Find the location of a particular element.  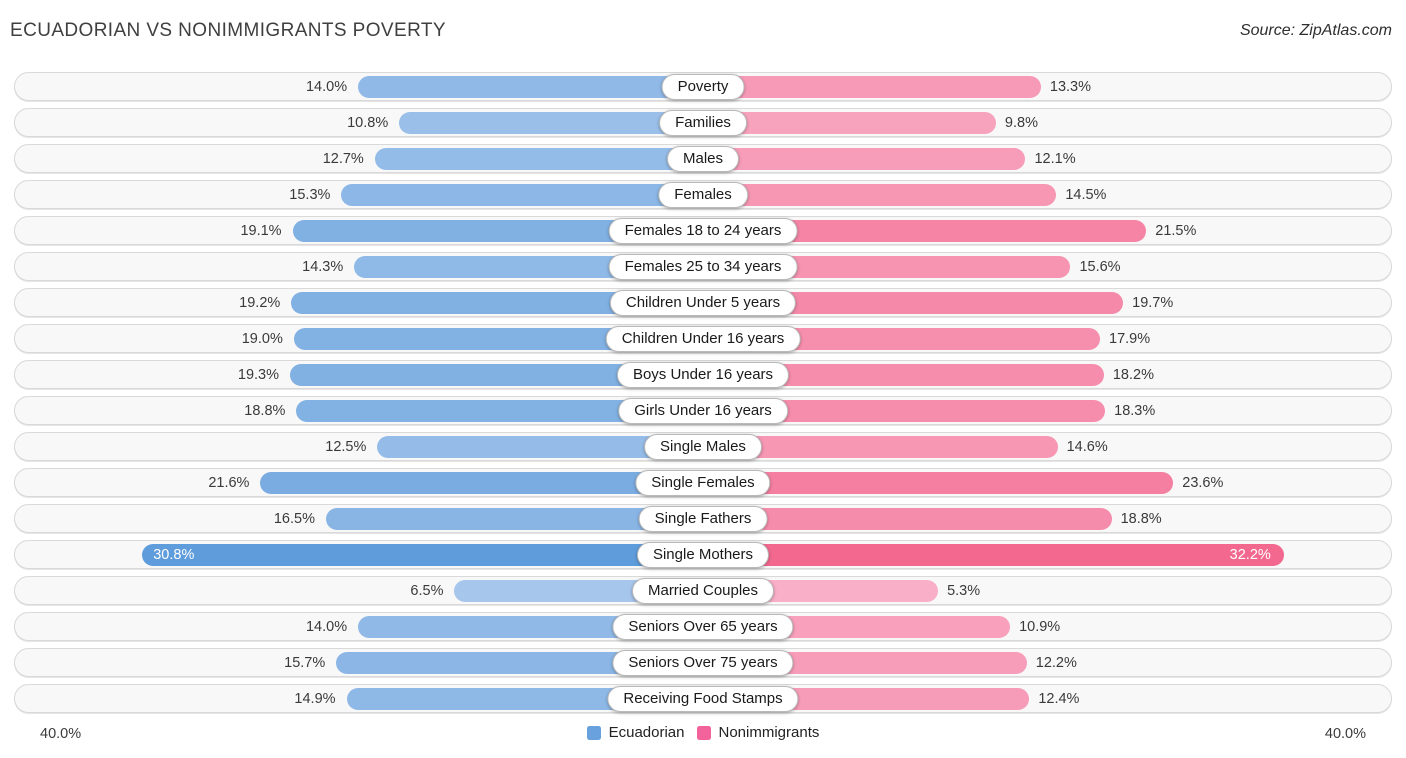

value-label-nonimmigrants: 21.5% is located at coordinates (1176, 230).